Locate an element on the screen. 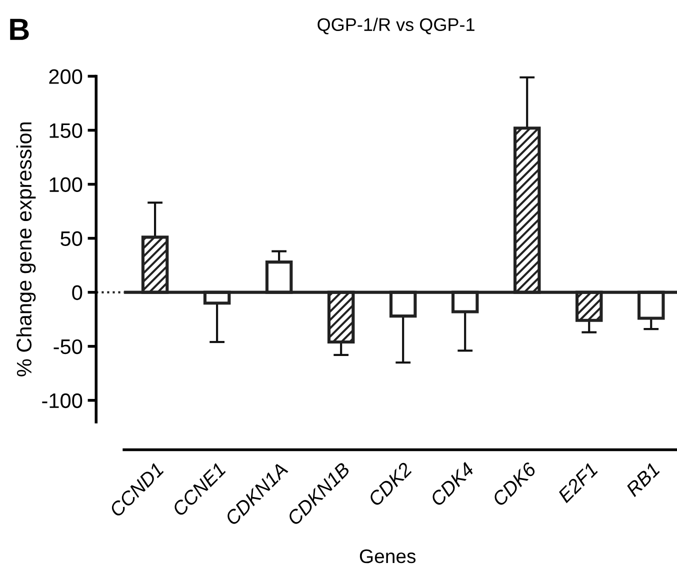 This screenshot has height=582, width=677. y-tick-label: -50 is located at coordinates (68, 346).